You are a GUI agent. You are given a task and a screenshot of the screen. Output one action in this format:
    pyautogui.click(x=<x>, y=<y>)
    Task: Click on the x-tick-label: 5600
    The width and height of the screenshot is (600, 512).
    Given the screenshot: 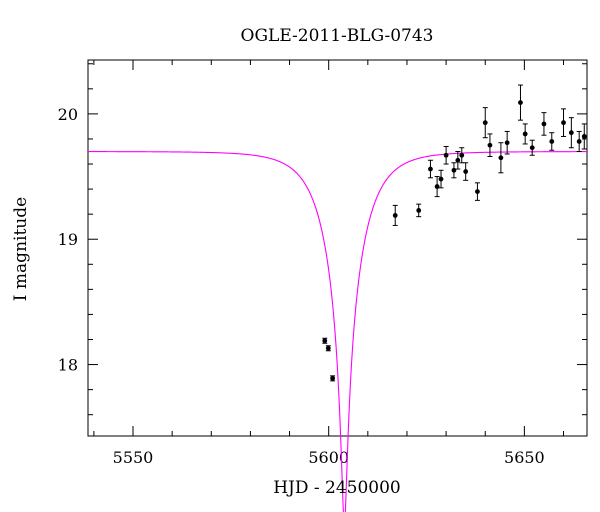 What is the action you would take?
    pyautogui.click(x=328, y=457)
    